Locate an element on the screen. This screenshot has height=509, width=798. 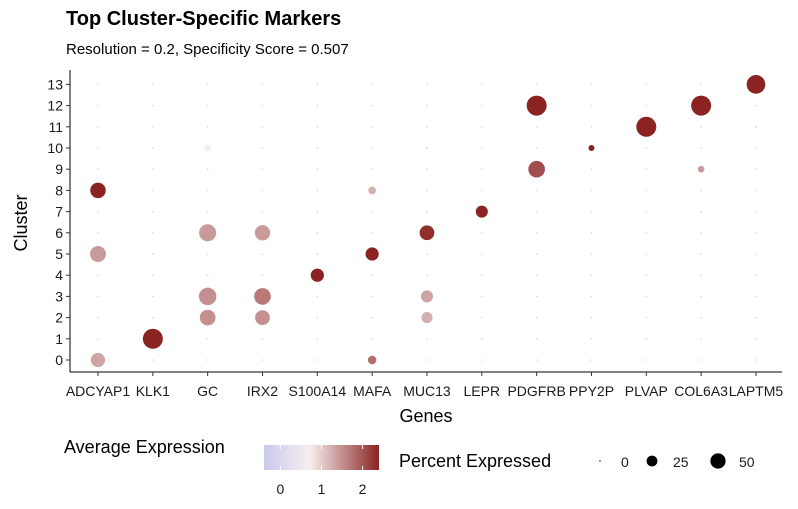
y-tick-label: 12 is located at coordinates (55, 106).